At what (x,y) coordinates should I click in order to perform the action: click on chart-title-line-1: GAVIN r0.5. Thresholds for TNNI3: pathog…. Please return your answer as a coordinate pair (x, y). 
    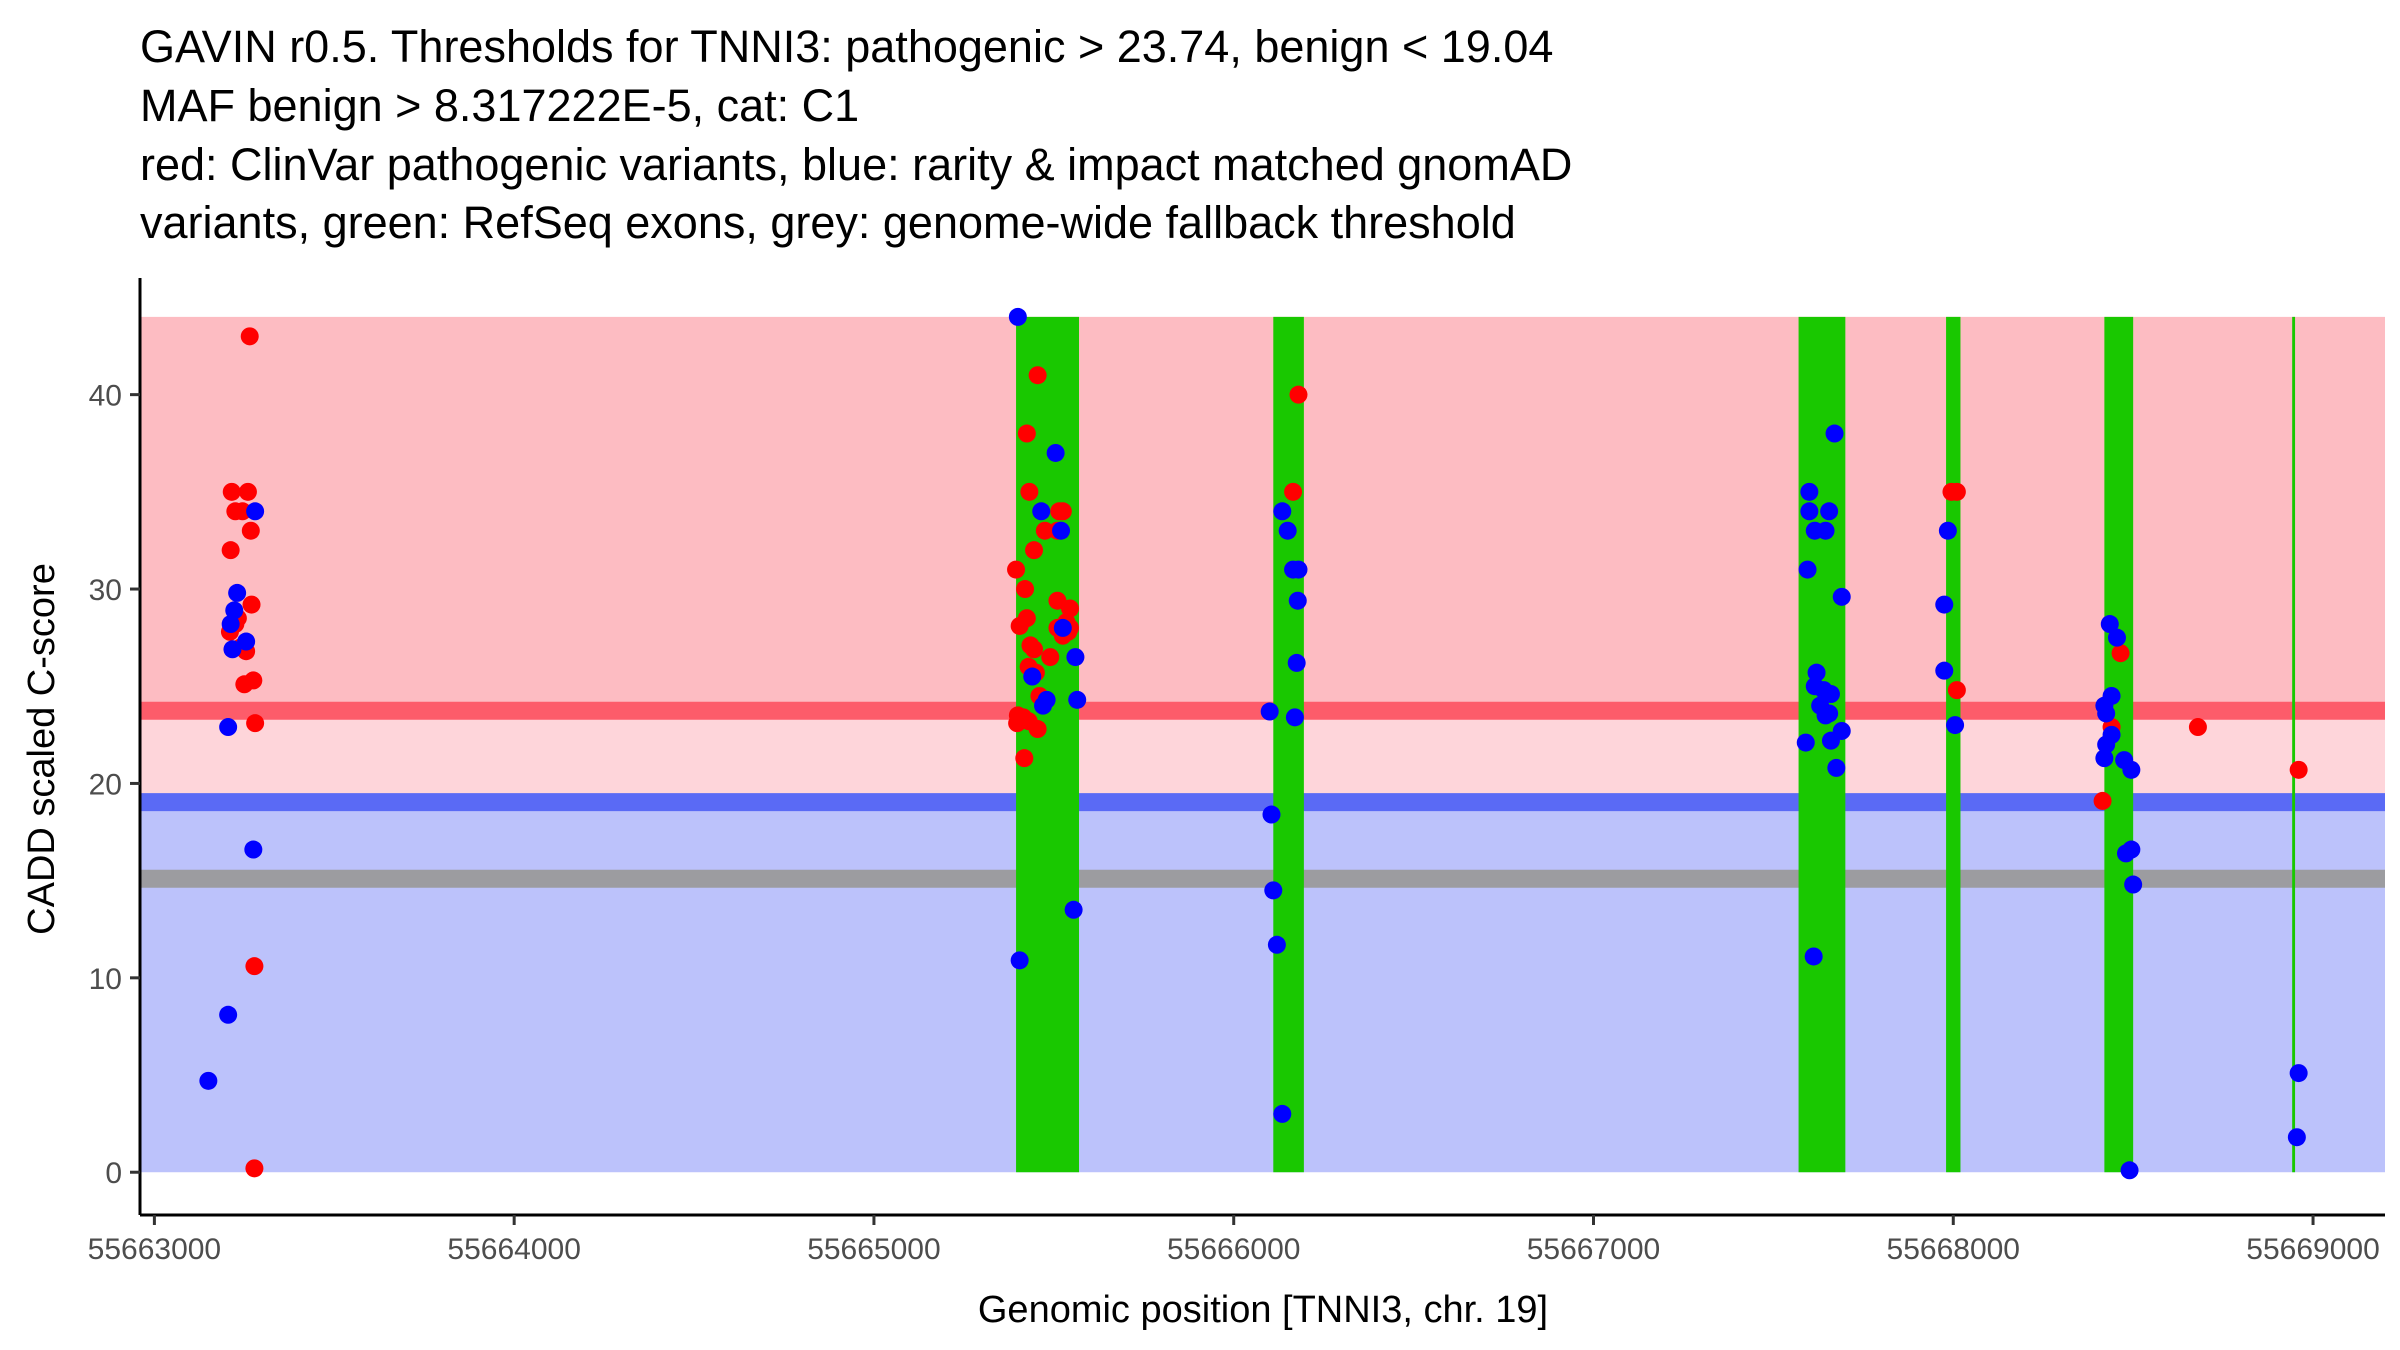
    Looking at the image, I should click on (847, 46).